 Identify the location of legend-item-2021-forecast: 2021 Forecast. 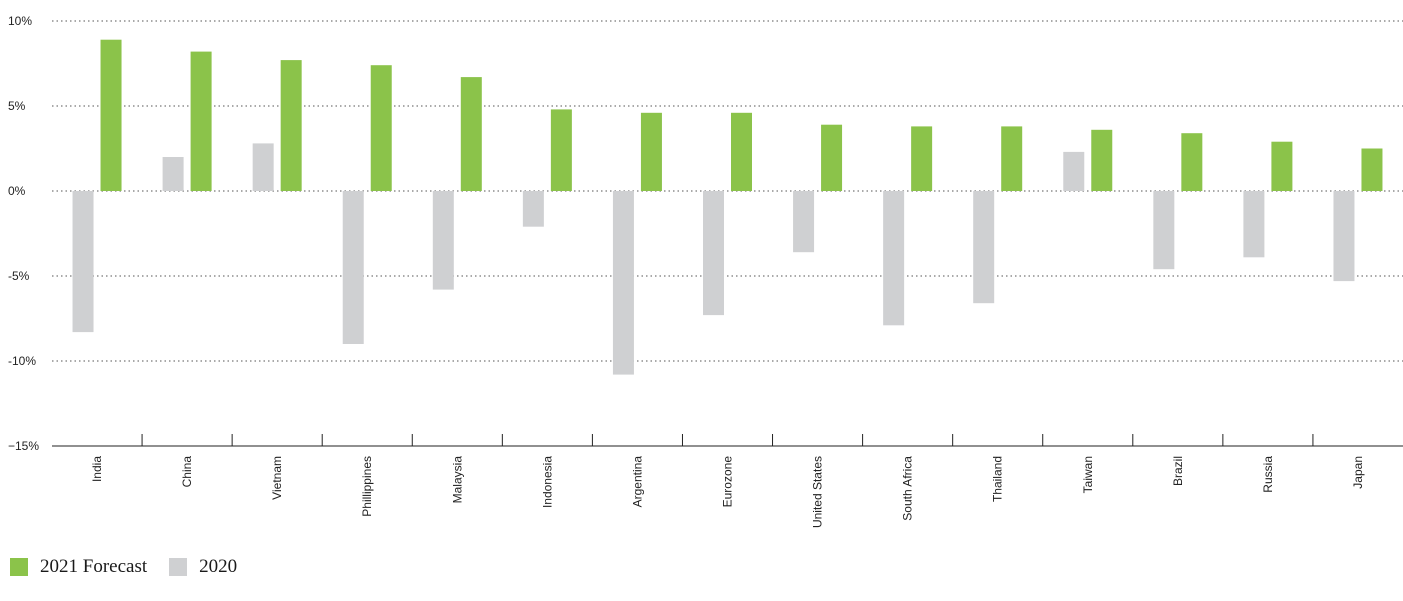
(78, 567).